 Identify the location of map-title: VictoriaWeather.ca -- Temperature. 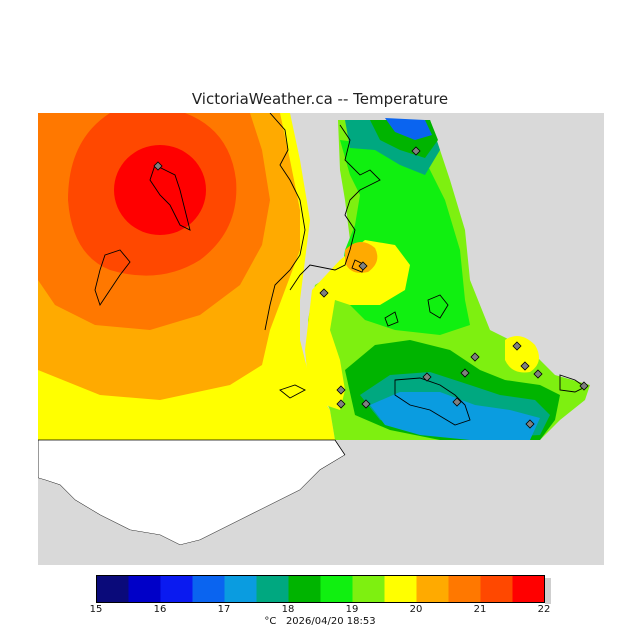
(320, 99).